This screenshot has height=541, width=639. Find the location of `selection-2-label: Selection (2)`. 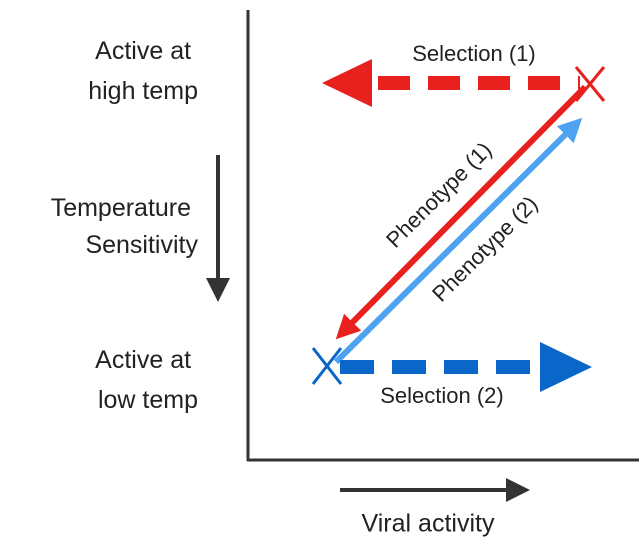

selection-2-label: Selection (2) is located at coordinates (442, 395).